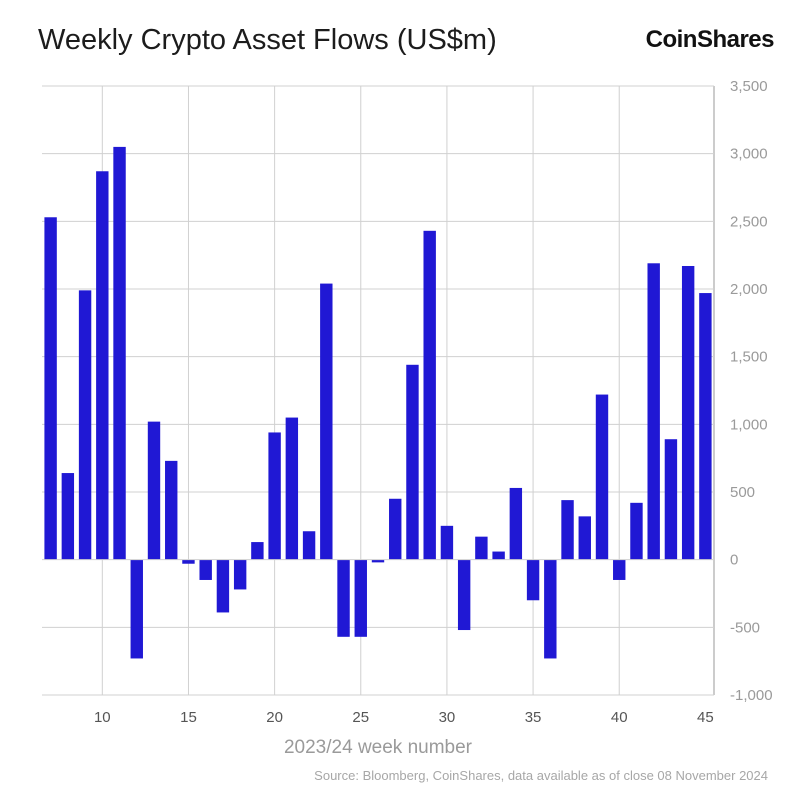  Describe the element at coordinates (404, 717) in the screenshot. I see `x-axis-tick-labels: 10 15 20 25 30 35 40 45` at that location.